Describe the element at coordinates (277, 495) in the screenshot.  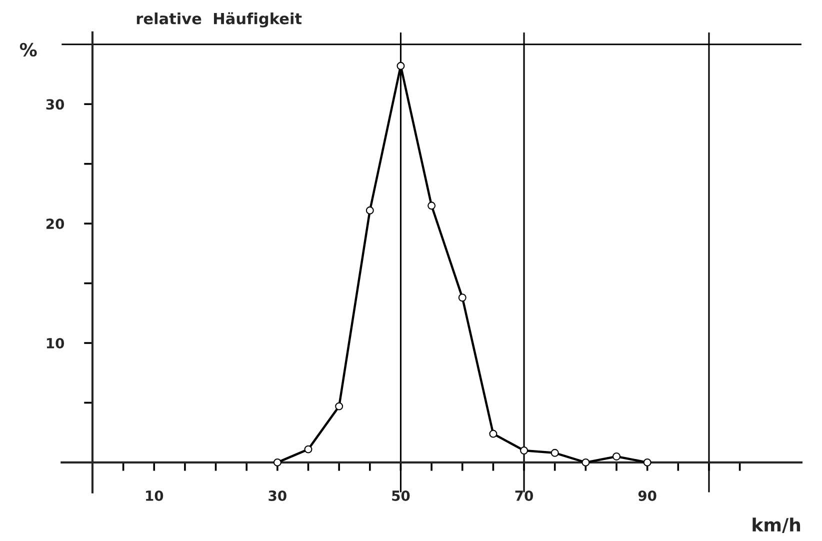
I see `x-tick-label: 30` at that location.